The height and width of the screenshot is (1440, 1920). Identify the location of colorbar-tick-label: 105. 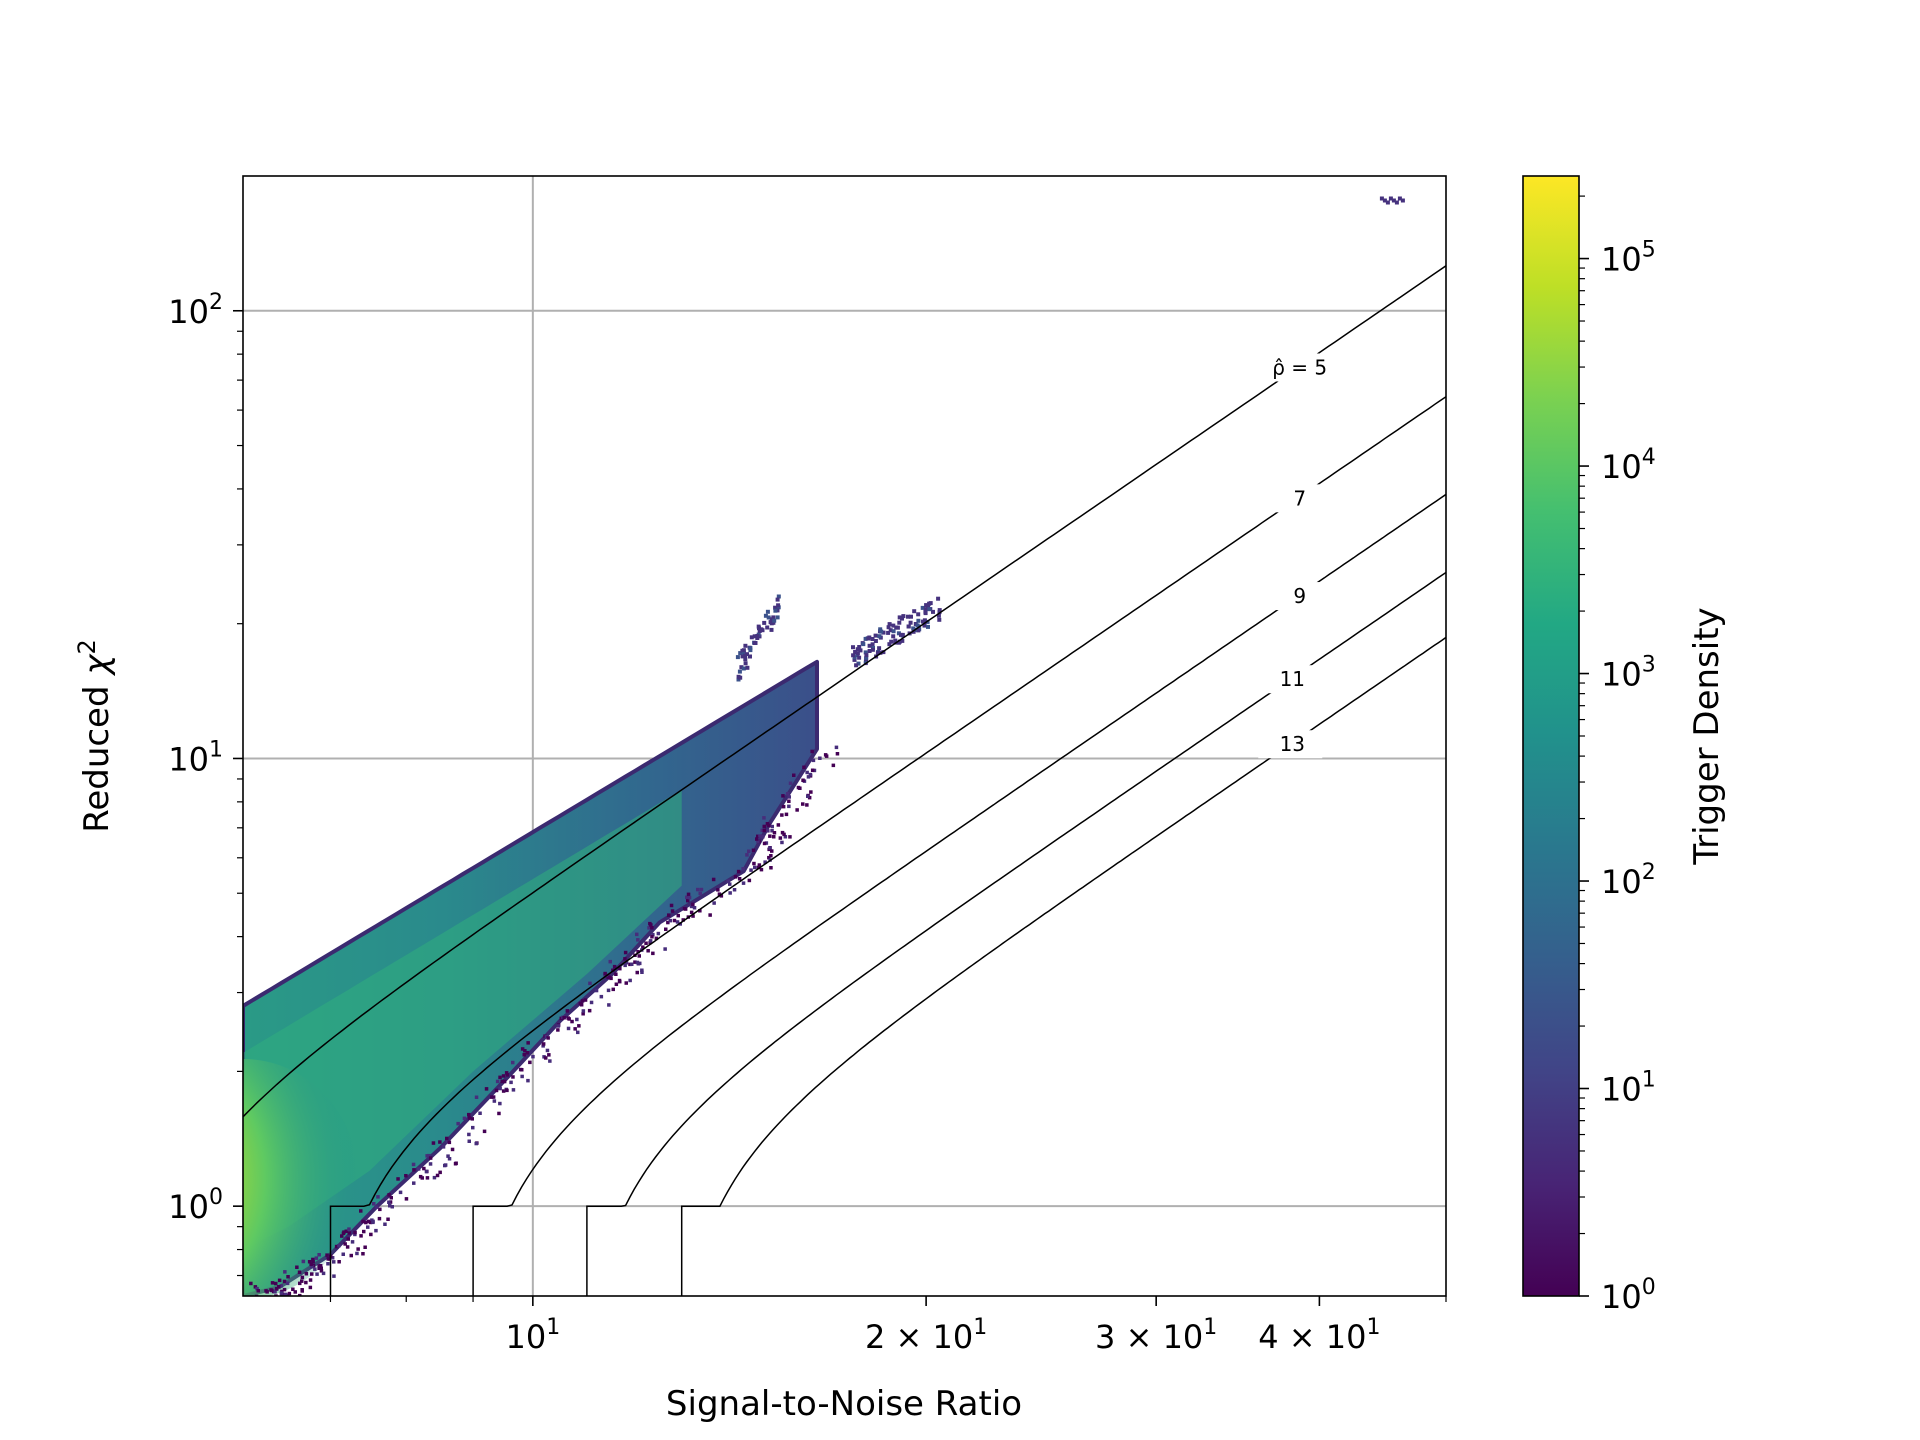
(1628, 258).